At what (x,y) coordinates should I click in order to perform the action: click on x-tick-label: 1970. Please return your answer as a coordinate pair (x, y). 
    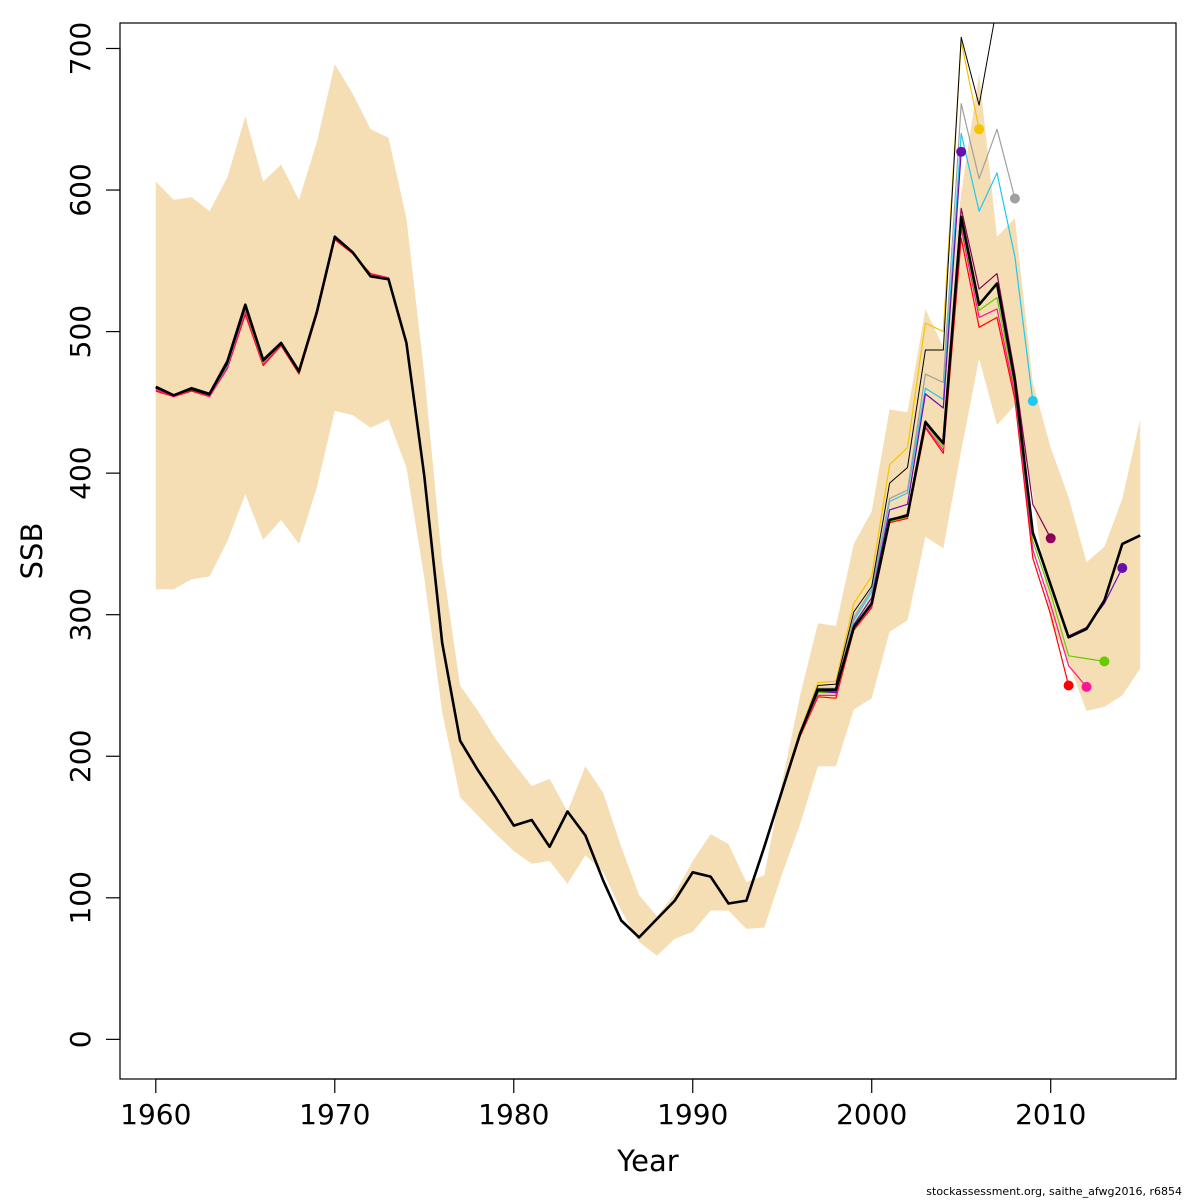
    Looking at the image, I should click on (334, 1114).